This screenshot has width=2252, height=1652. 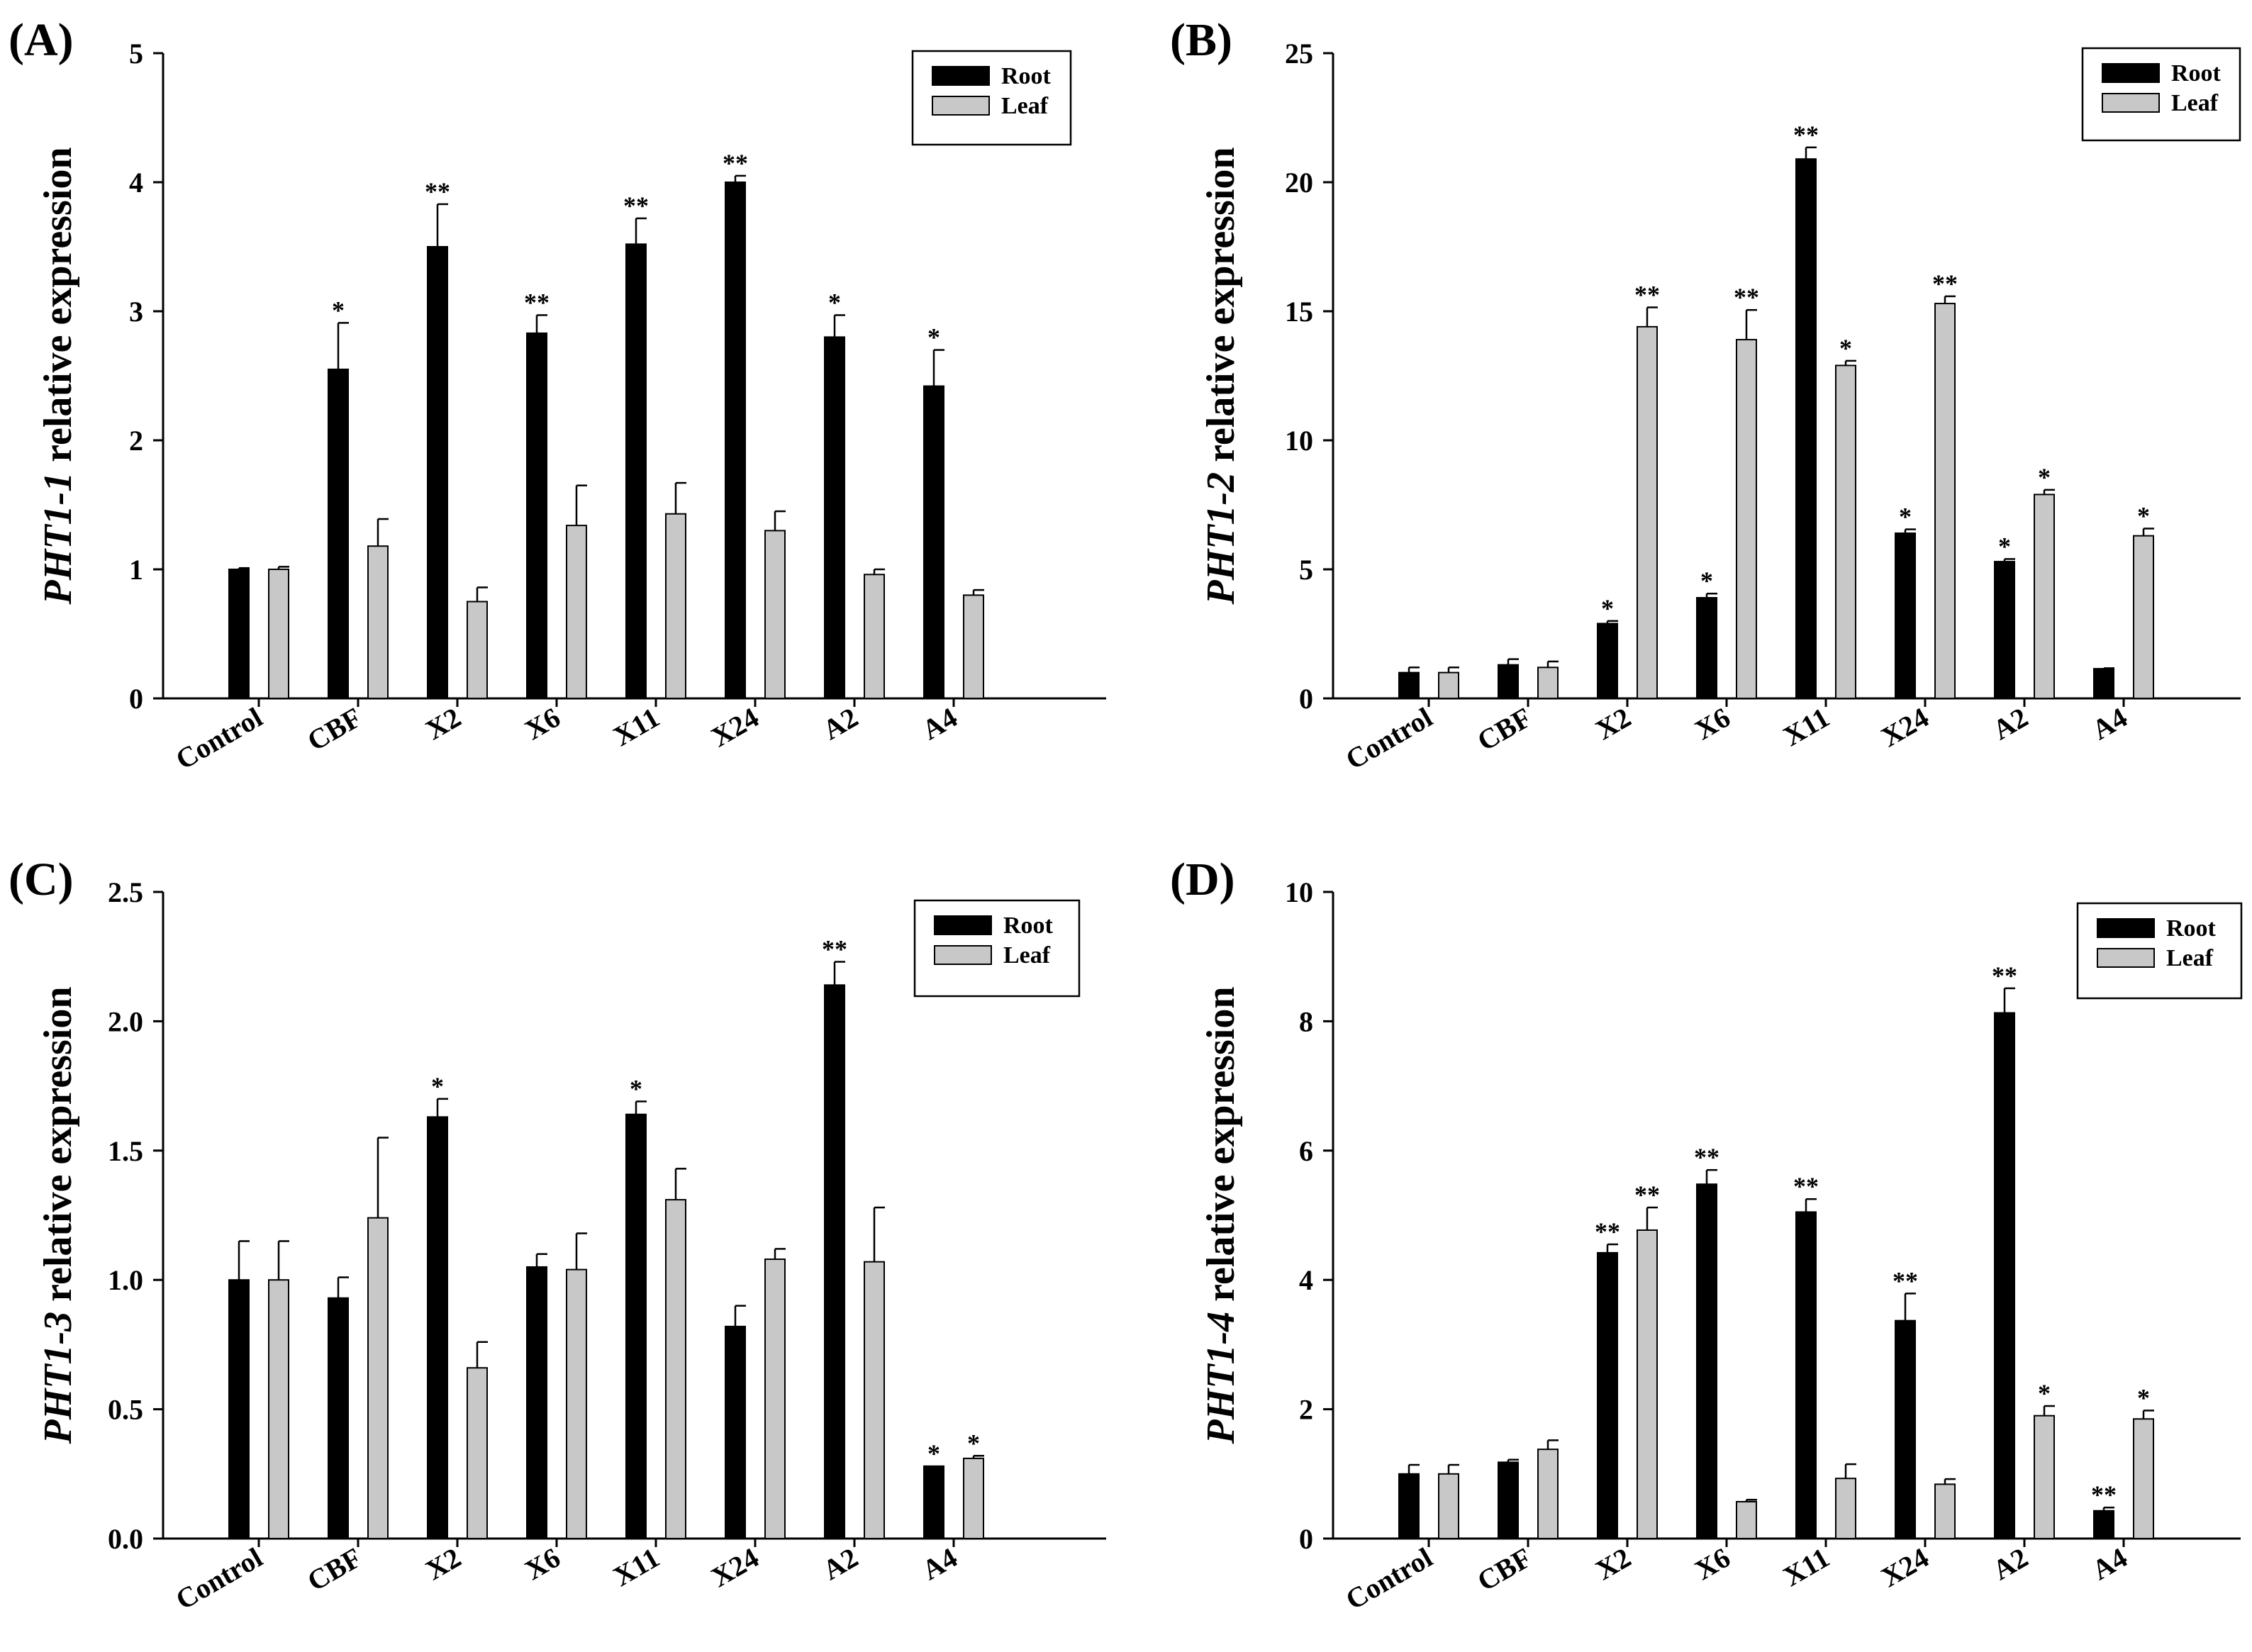 I want to click on y-tick-label: 20, so click(x=1299, y=183).